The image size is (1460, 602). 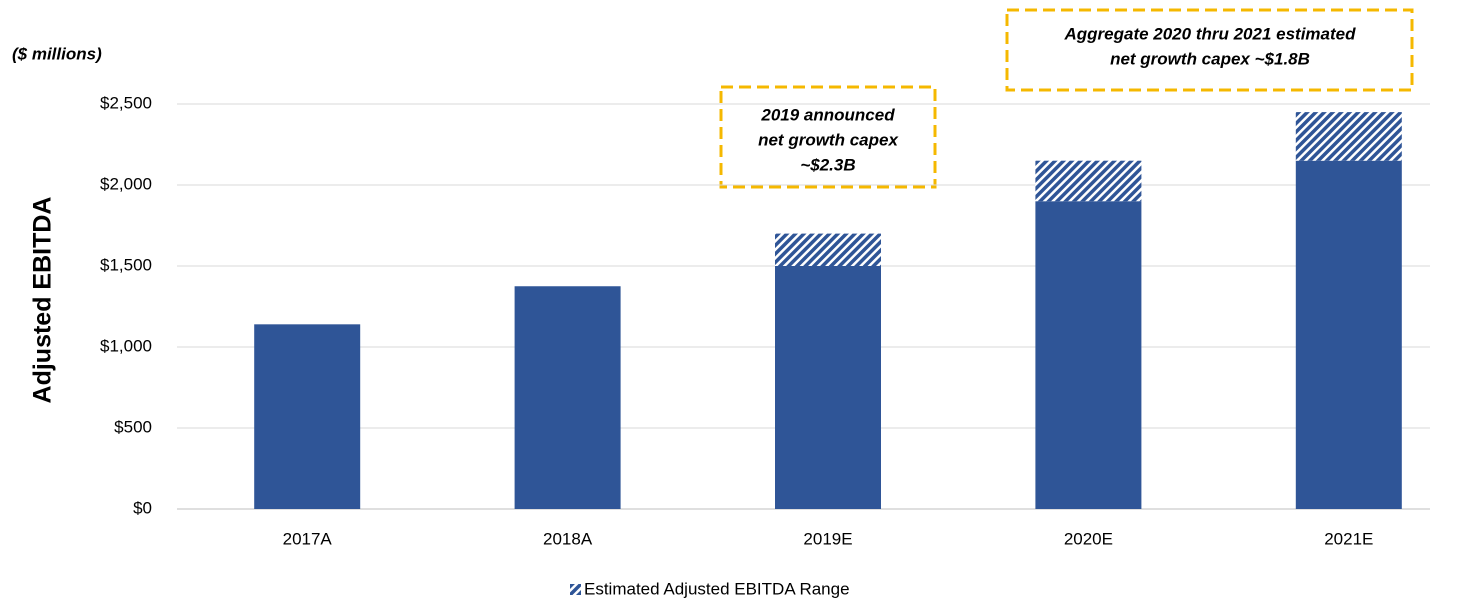 I want to click on y-tick-label: $1,000, so click(x=126, y=345).